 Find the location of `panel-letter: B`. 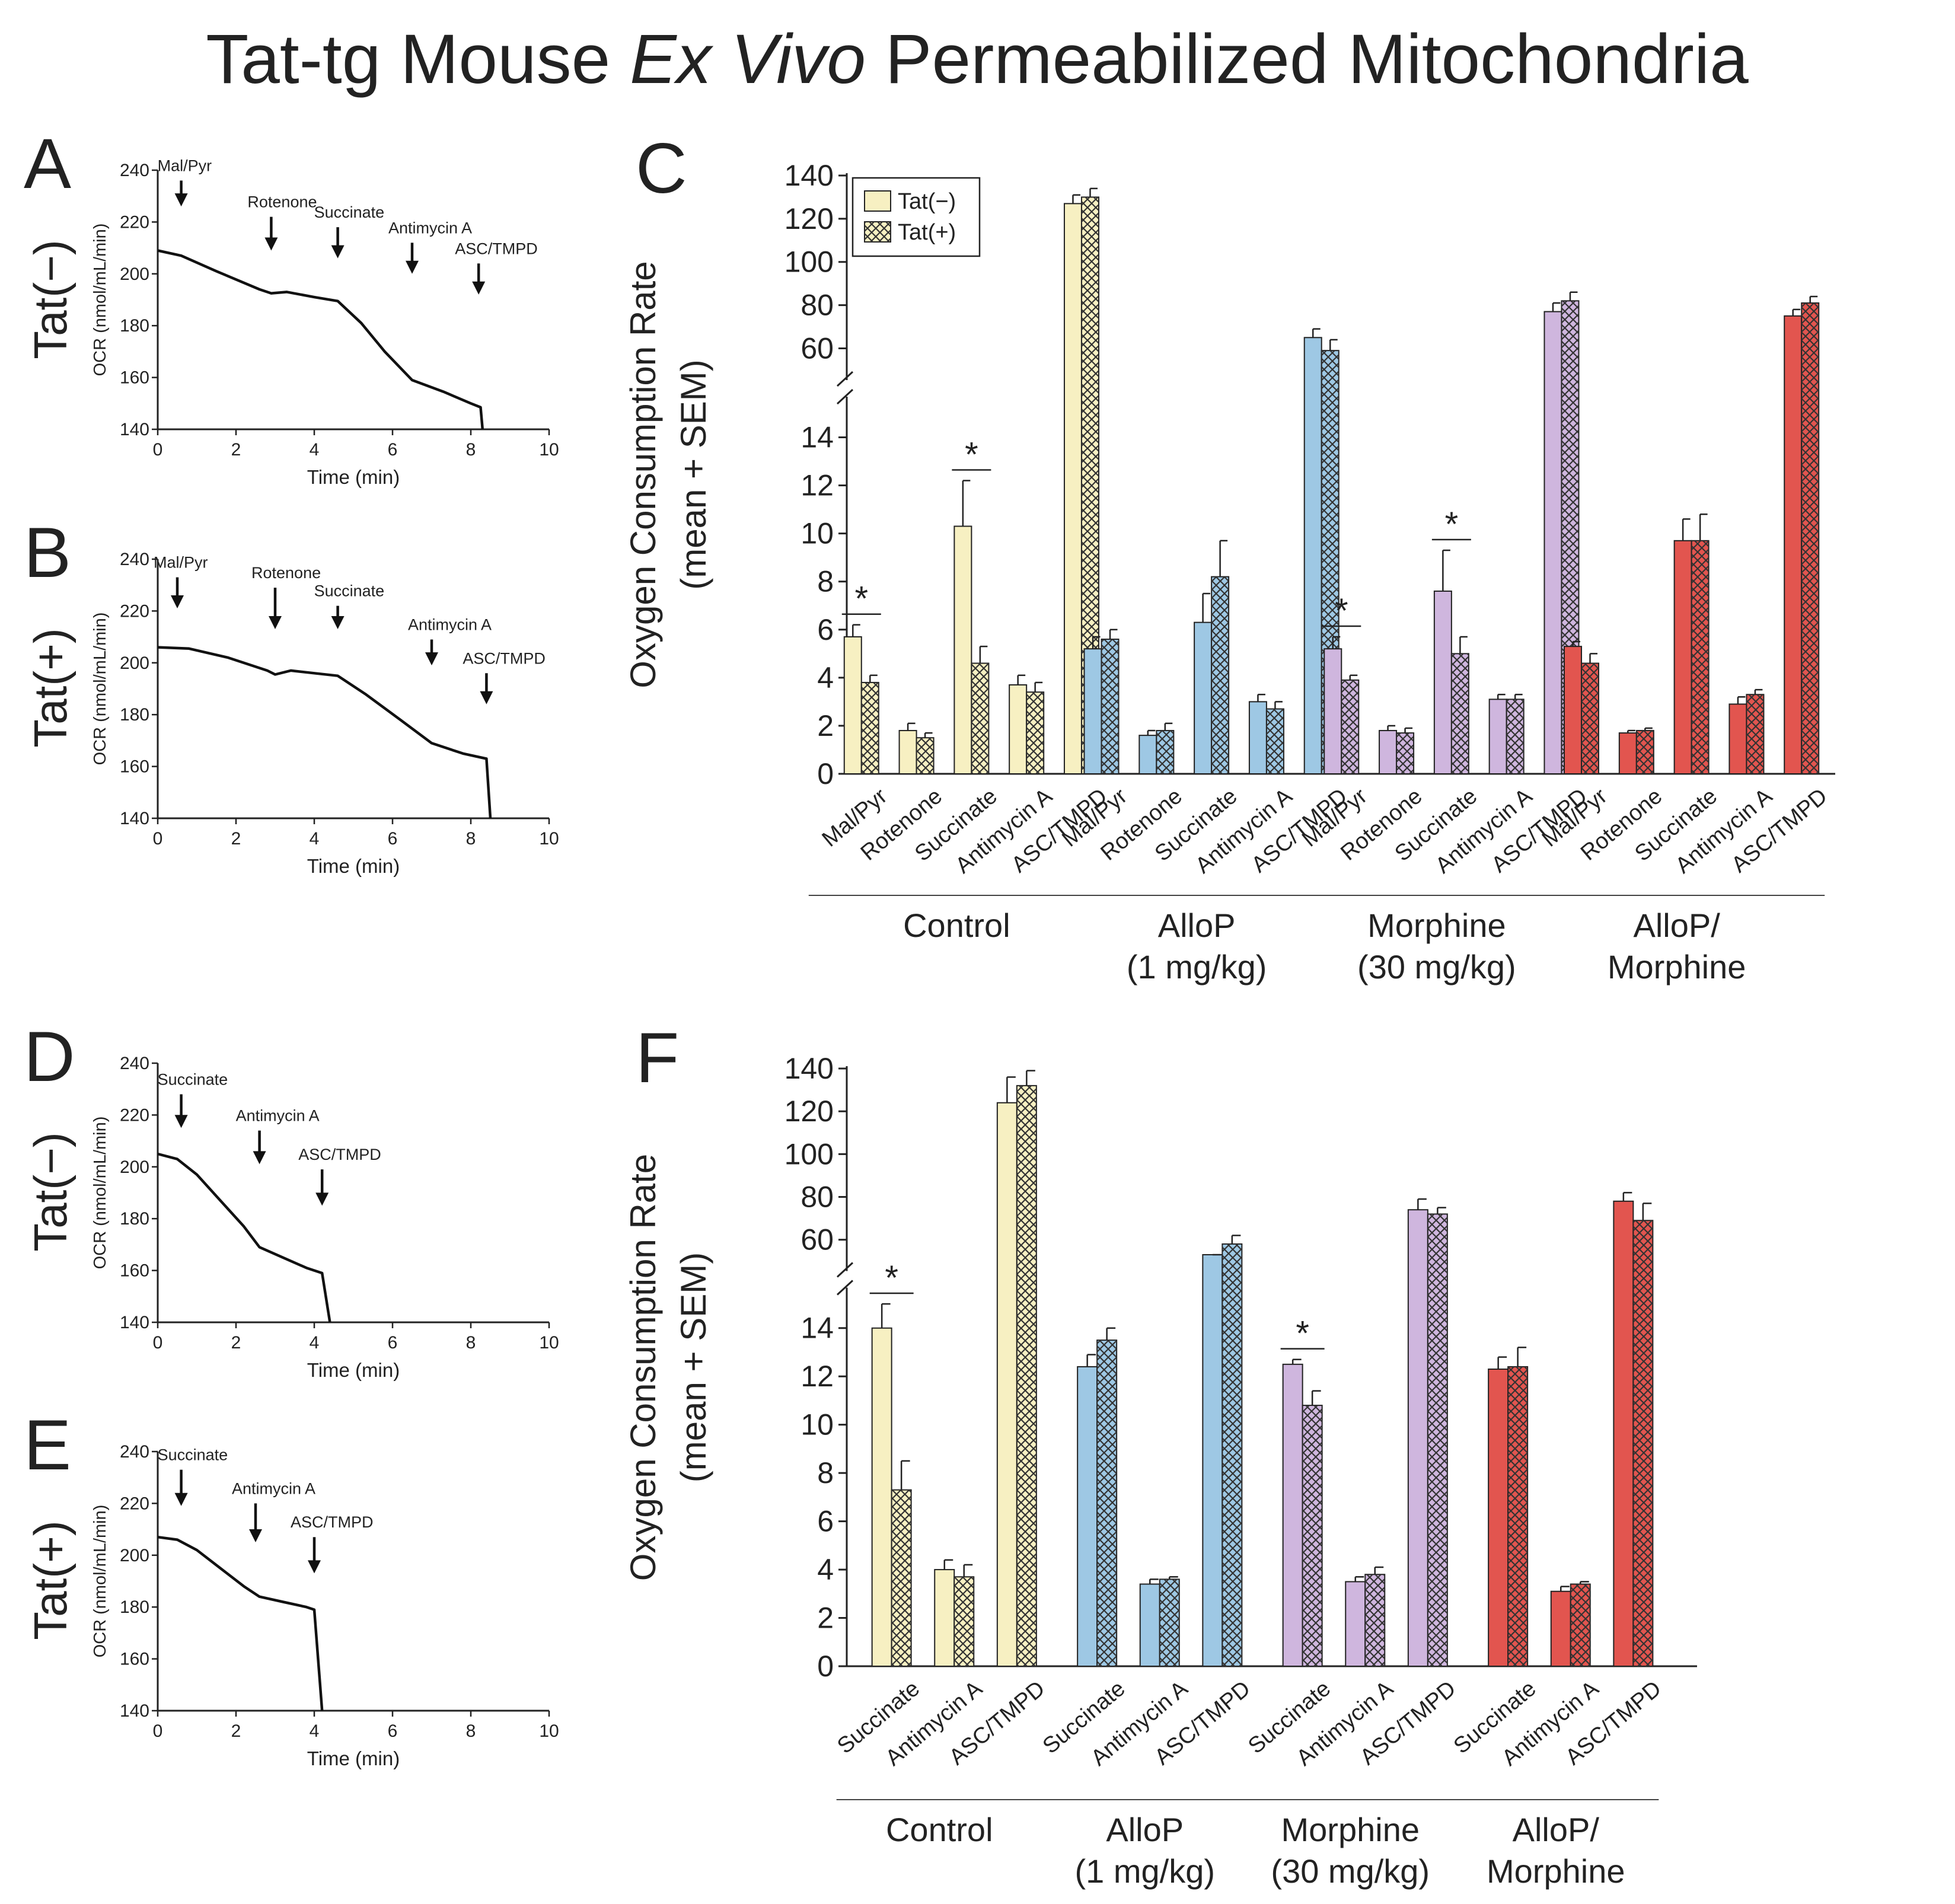

panel-letter: B is located at coordinates (47, 552).